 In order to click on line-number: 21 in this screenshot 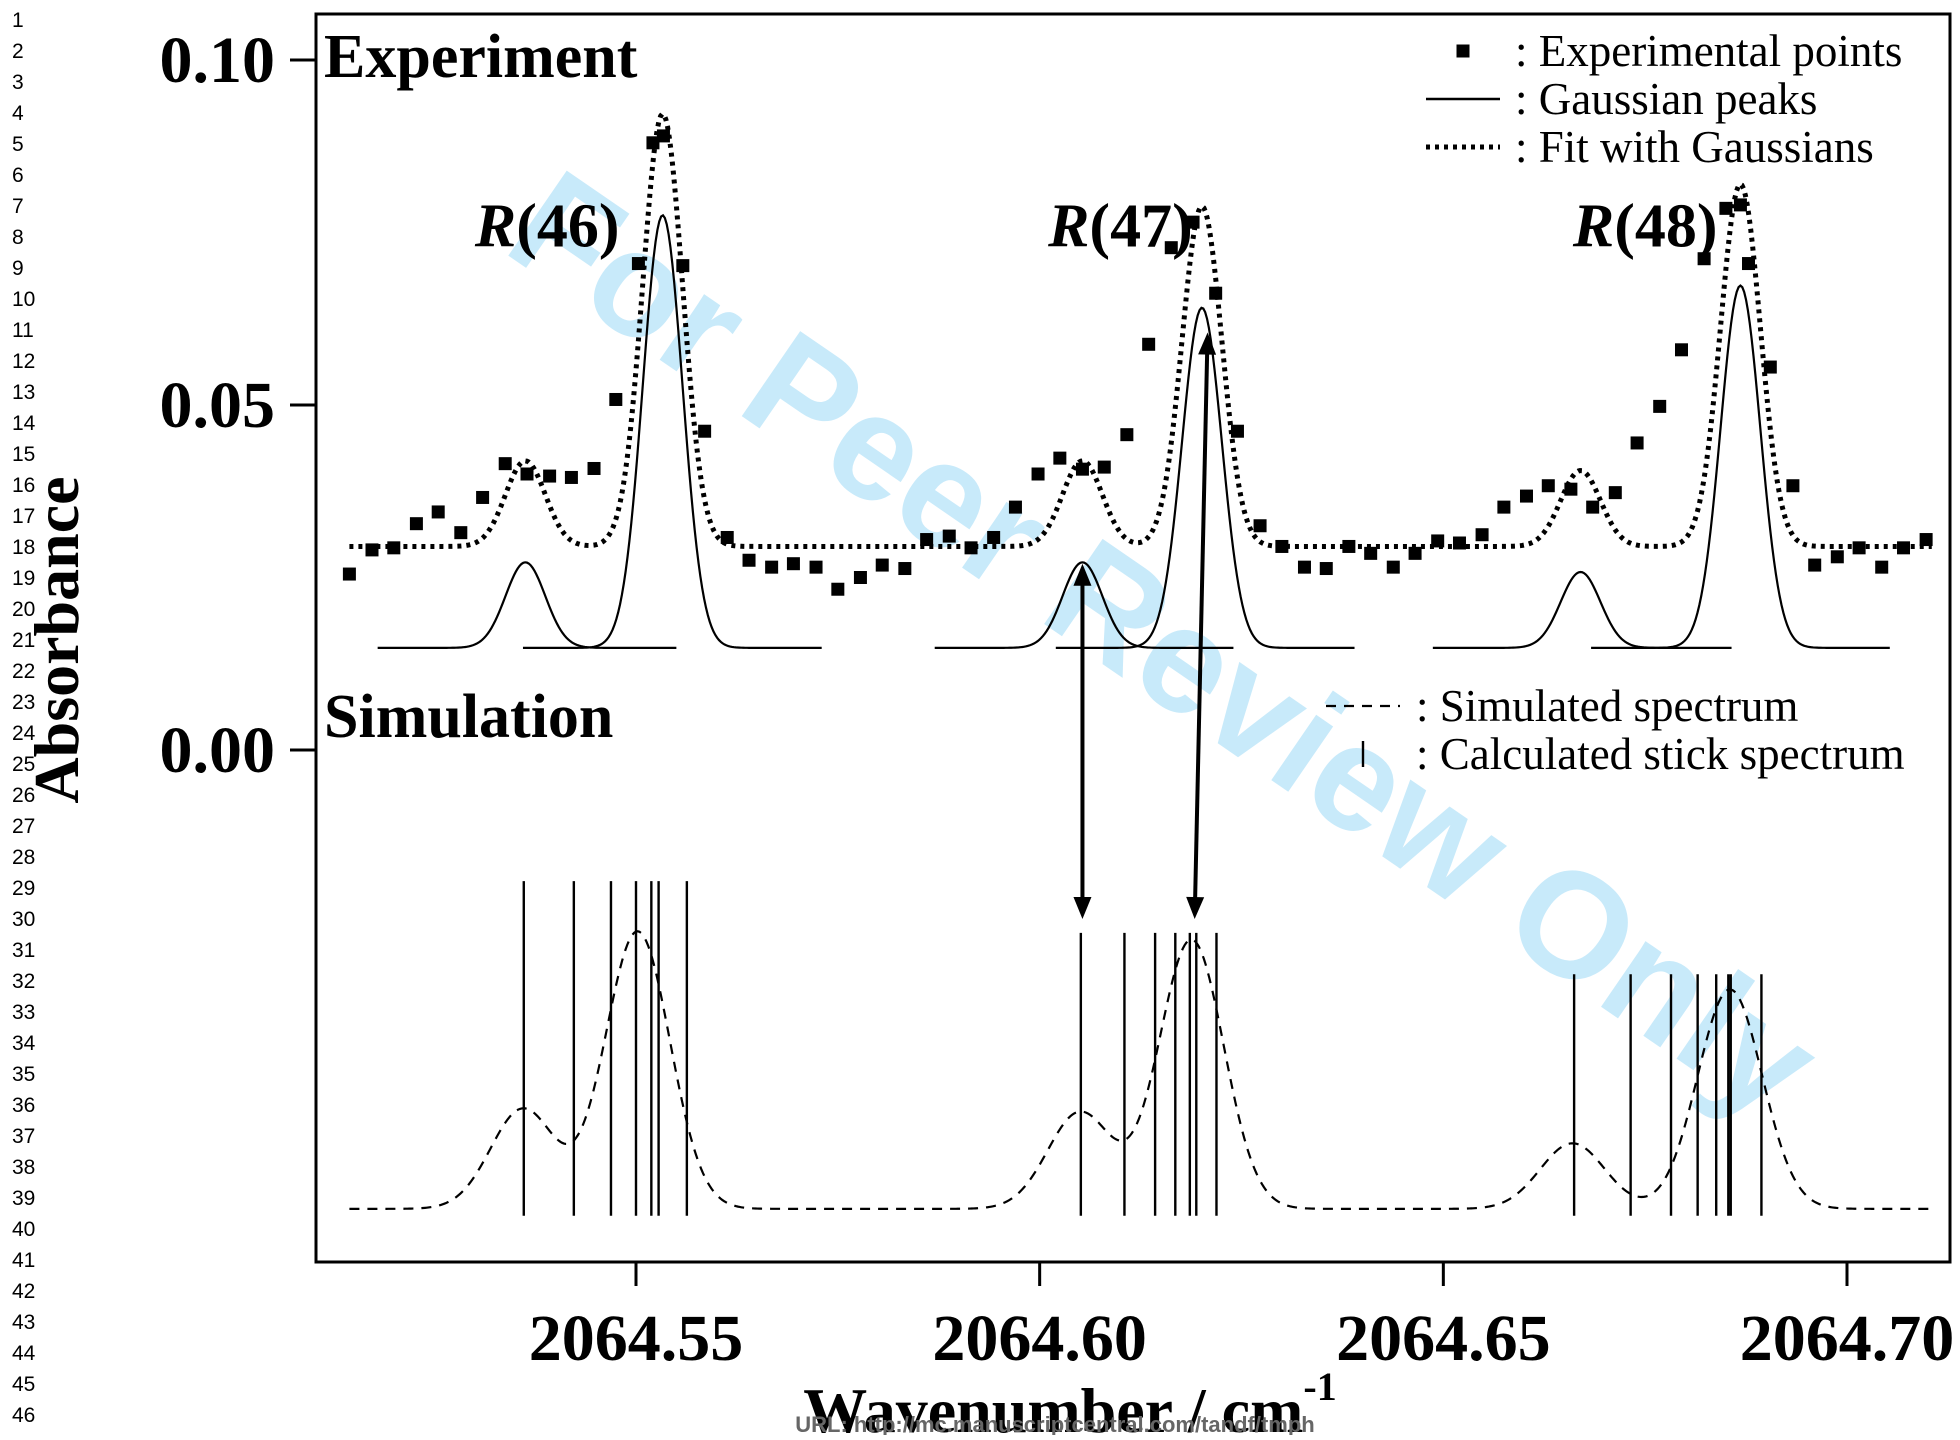, I will do `click(23, 640)`.